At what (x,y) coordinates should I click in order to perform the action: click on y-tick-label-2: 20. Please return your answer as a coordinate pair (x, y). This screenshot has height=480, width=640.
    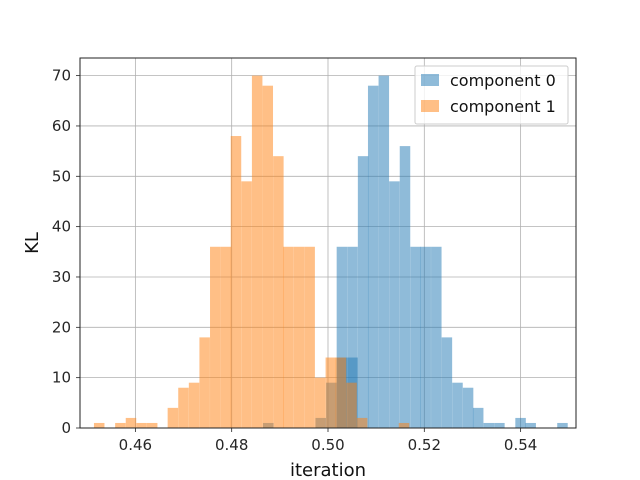
    Looking at the image, I should click on (61, 327).